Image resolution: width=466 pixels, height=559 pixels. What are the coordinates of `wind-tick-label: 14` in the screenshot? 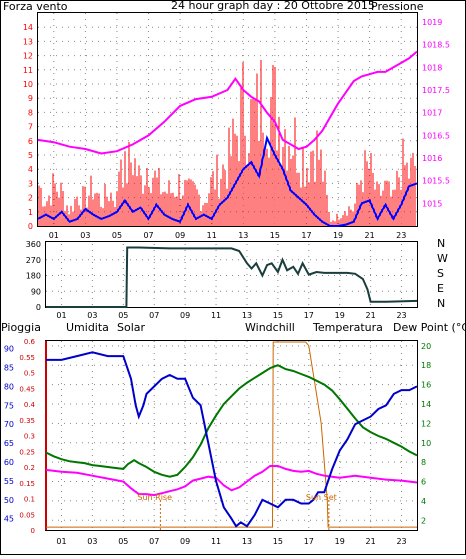 It's located at (28, 27).